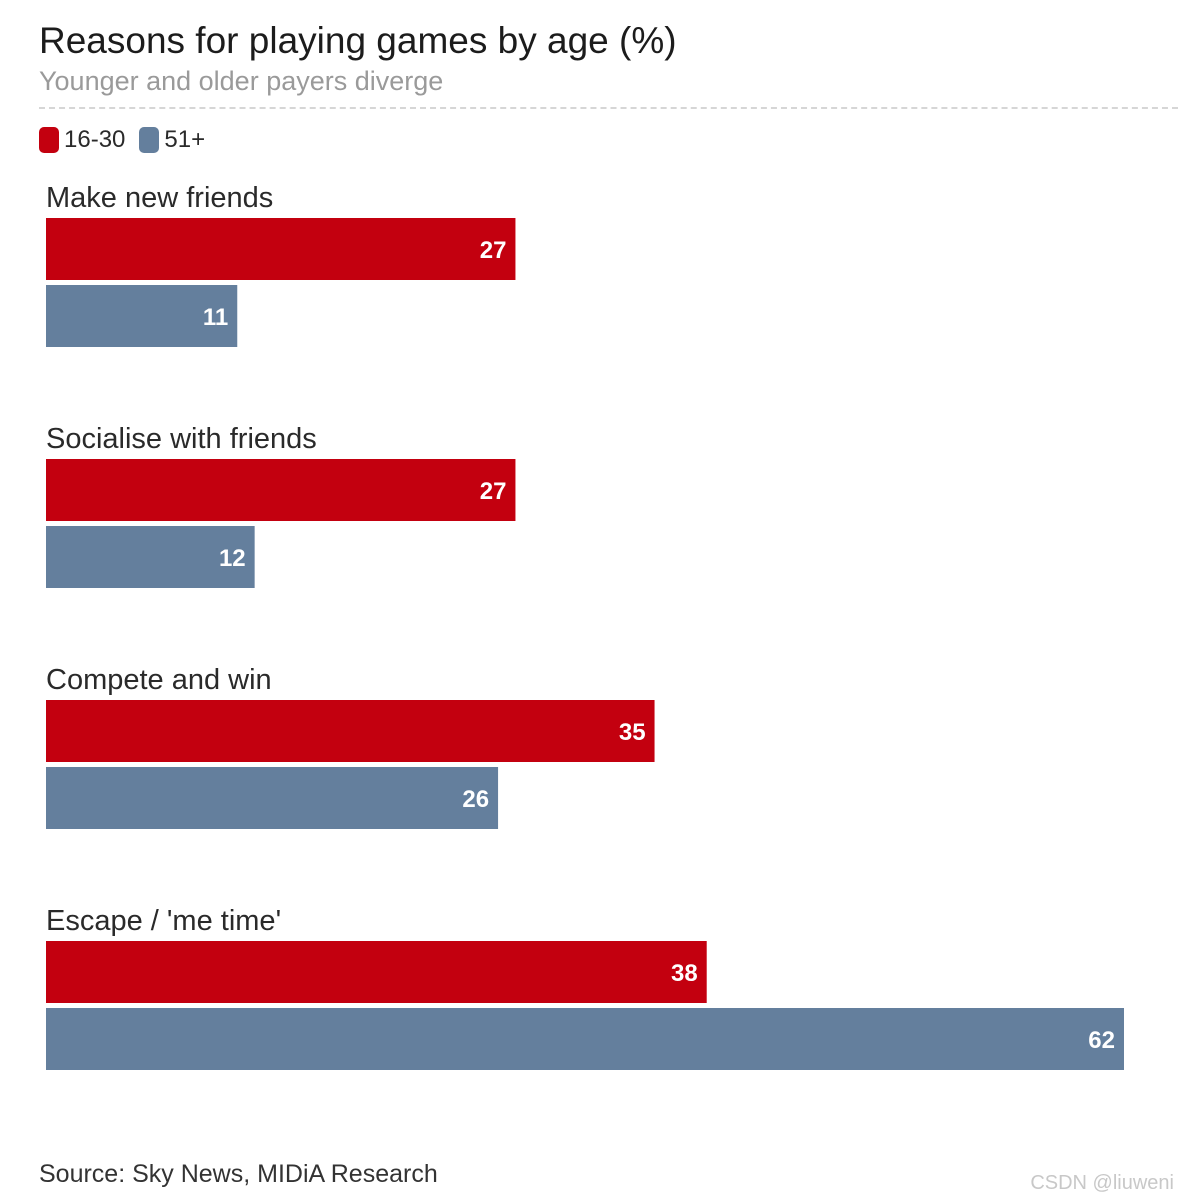 This screenshot has height=1204, width=1178. I want to click on value-label-make-new-friends-51: 11, so click(215, 317).